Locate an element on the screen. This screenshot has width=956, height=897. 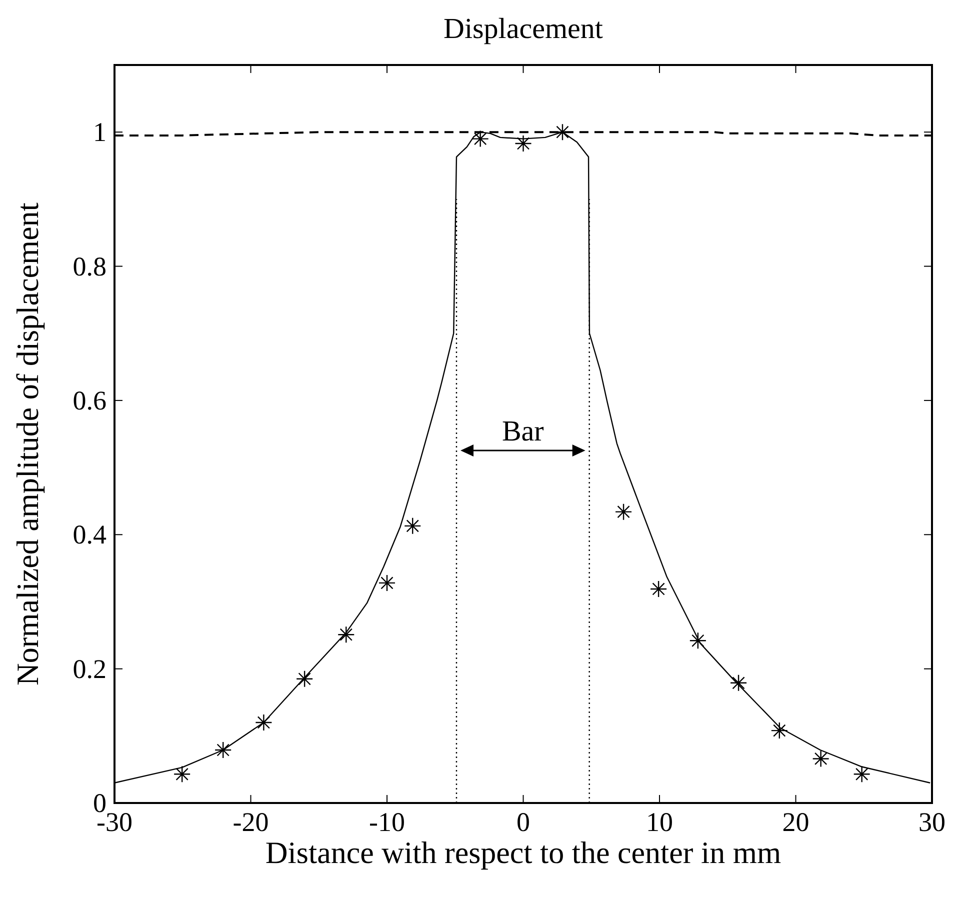
y-tick-label: 1 is located at coordinates (99, 132).